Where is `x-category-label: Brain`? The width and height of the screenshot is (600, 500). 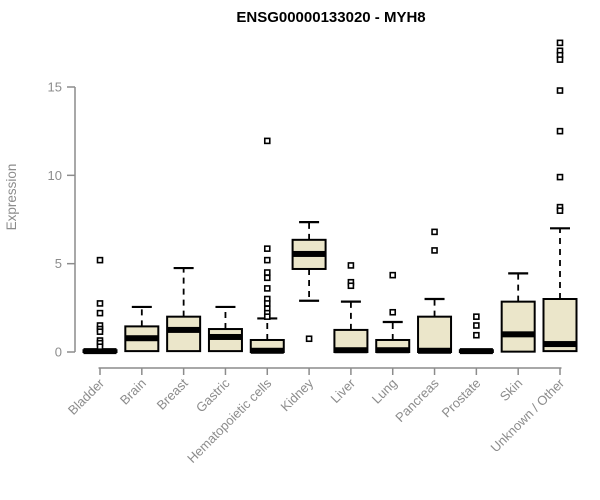 x-category-label: Brain is located at coordinates (133, 392).